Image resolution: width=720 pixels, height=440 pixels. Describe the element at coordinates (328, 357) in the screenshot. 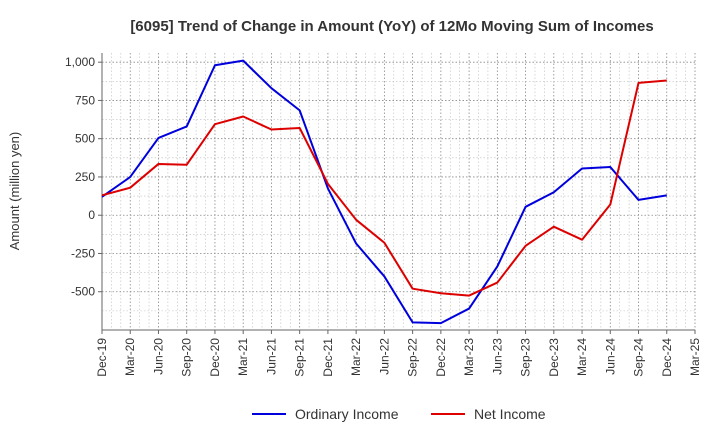

I see `x-tick-label: Dec-21` at that location.